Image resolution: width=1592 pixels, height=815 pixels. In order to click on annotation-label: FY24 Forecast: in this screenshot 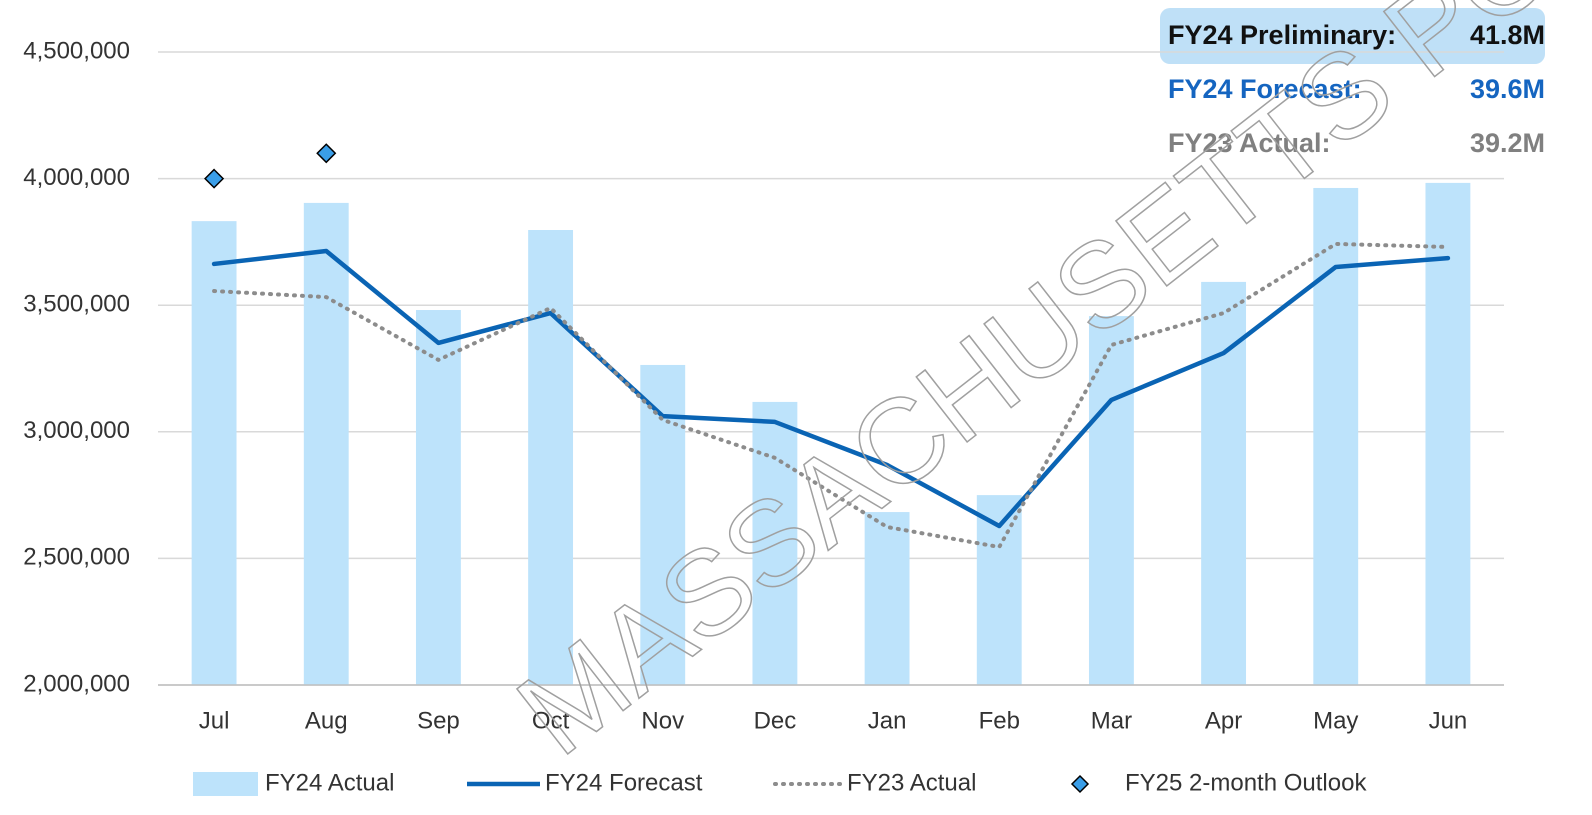, I will do `click(1265, 89)`.